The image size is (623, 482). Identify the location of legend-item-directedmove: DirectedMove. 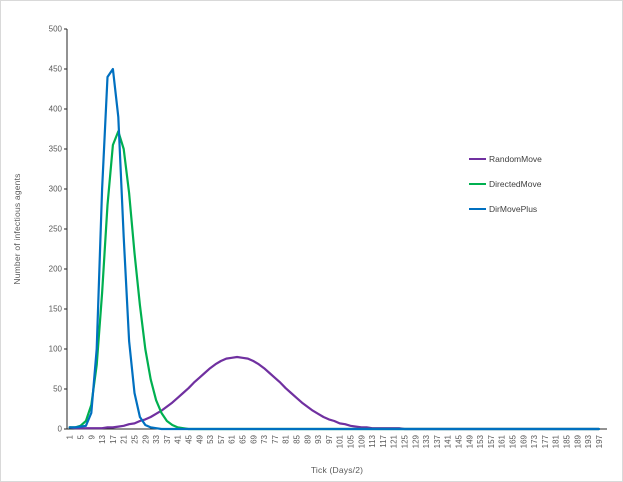
(505, 184).